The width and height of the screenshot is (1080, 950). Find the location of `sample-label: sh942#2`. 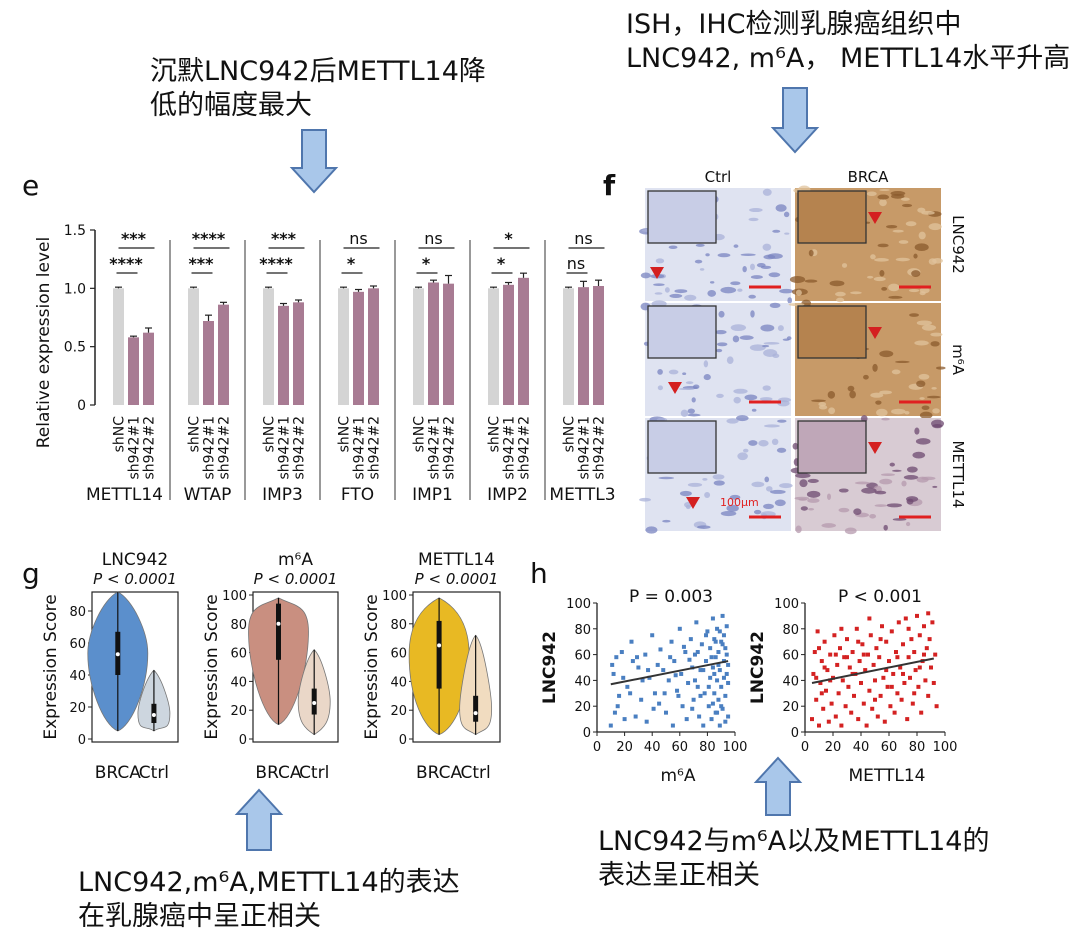

sample-label: sh942#2 is located at coordinates (150, 448).